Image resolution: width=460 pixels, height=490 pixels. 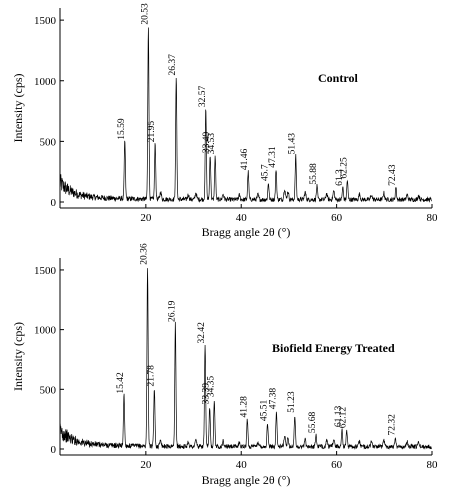 What do you see at coordinates (392, 425) in the screenshot?
I see `peak-label: 72.32` at bounding box center [392, 425].